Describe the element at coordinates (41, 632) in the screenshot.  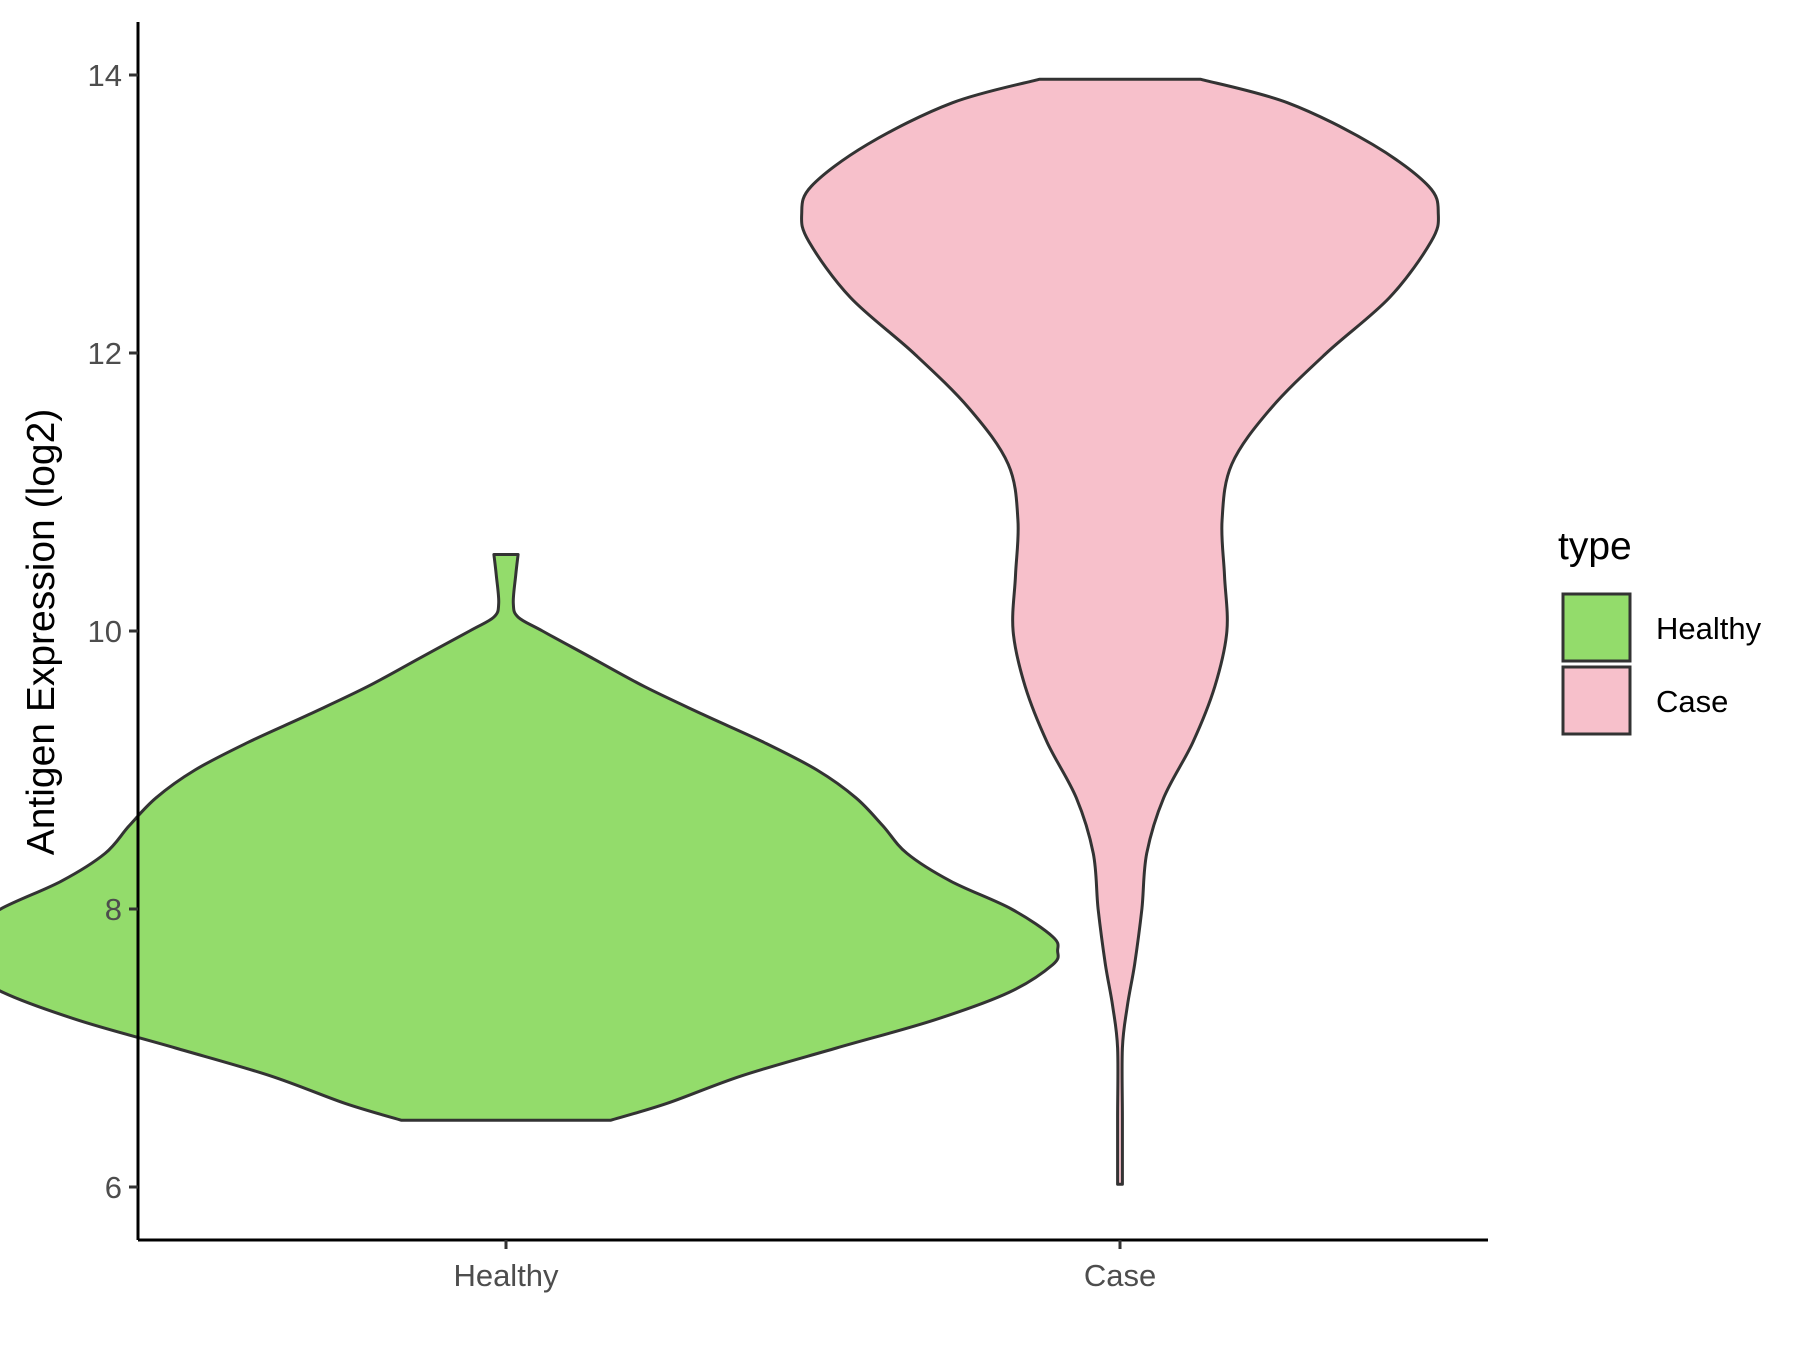
I see `y-axis-title: Antigen Expression (log2)` at that location.